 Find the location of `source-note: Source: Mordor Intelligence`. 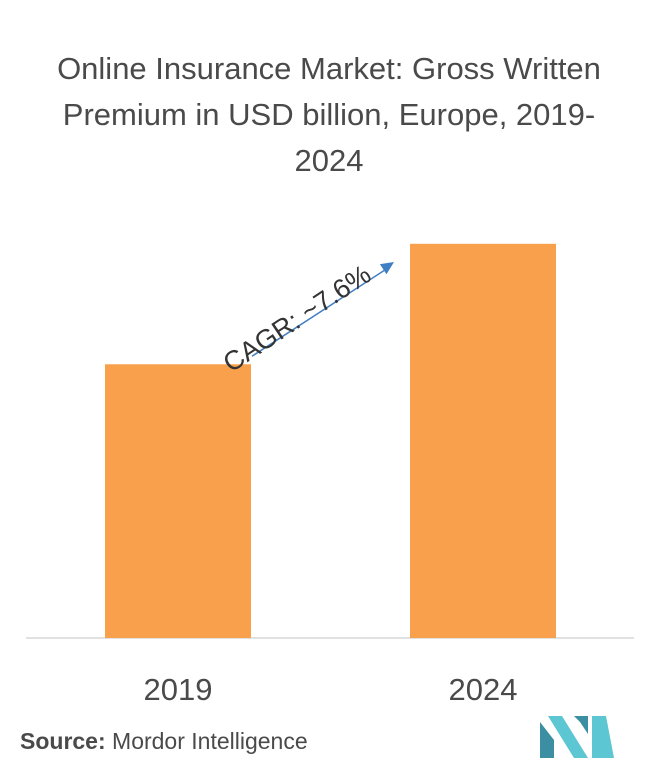

source-note: Source: Mordor Intelligence is located at coordinates (164, 741).